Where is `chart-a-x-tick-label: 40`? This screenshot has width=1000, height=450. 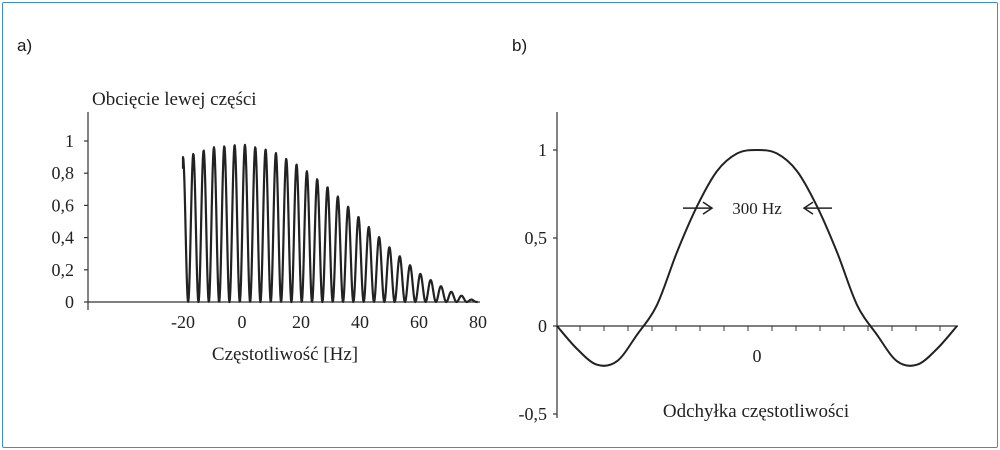 chart-a-x-tick-label: 40 is located at coordinates (360, 322).